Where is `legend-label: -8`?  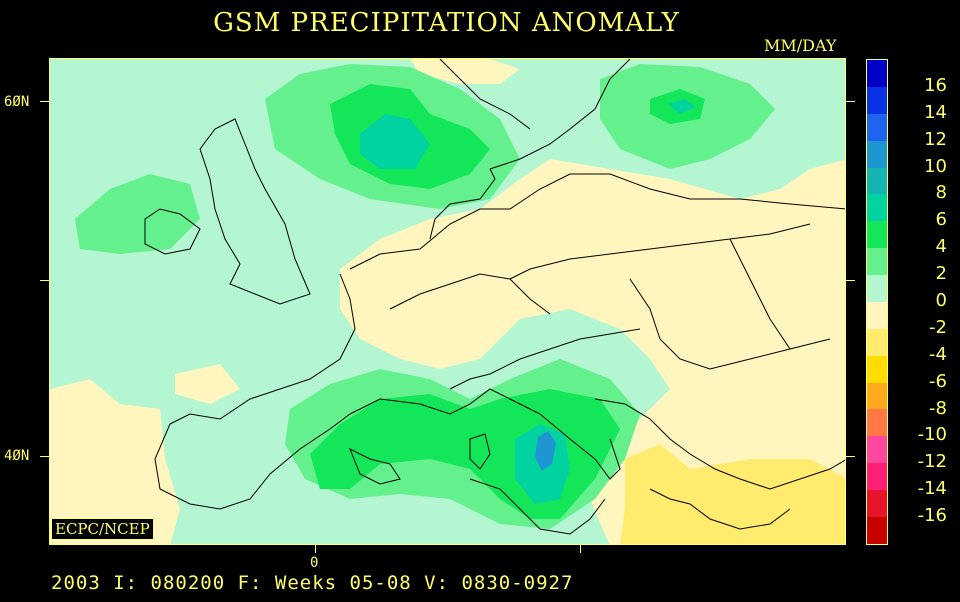 legend-label: -8 is located at coordinates (938, 408).